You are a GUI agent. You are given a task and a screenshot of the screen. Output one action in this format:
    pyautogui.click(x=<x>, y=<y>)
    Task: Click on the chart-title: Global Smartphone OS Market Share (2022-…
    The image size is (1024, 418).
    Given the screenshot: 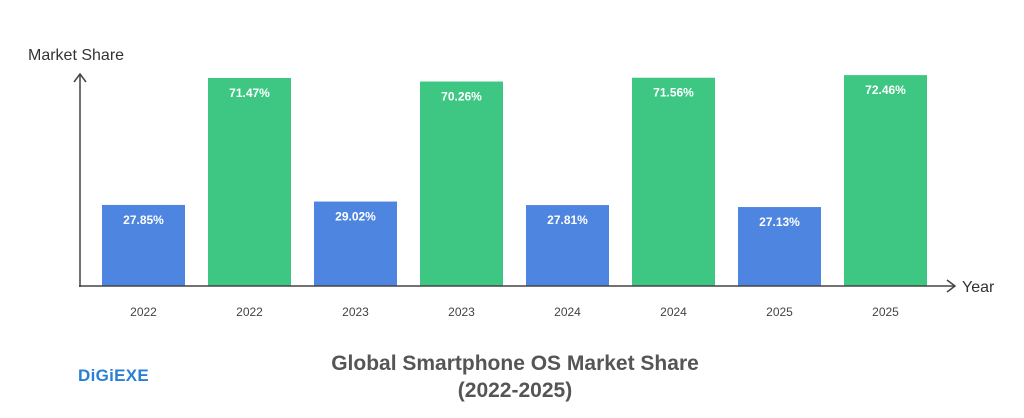 What is the action you would take?
    pyautogui.click(x=515, y=377)
    